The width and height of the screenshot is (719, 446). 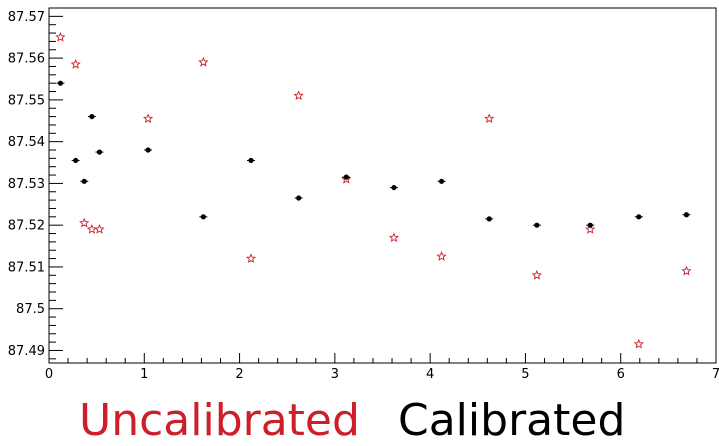 I want to click on x-tick-label: 1, so click(x=144, y=374).